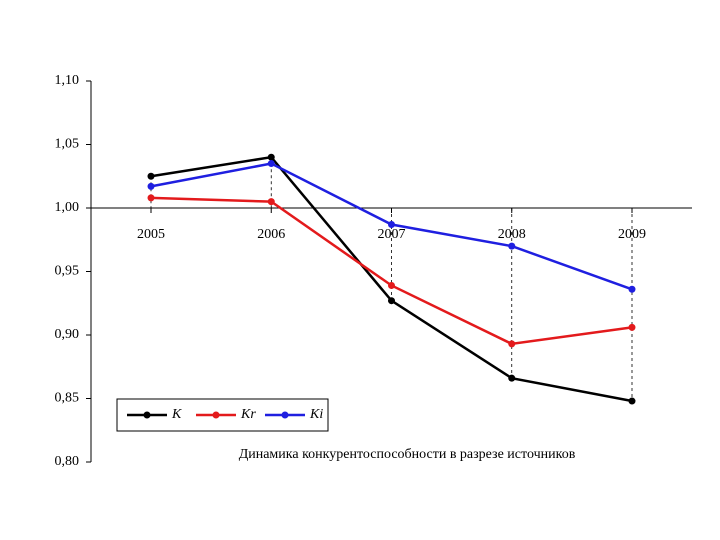  Describe the element at coordinates (67, 334) in the screenshot. I see `y-tick-label: 0,90` at that location.